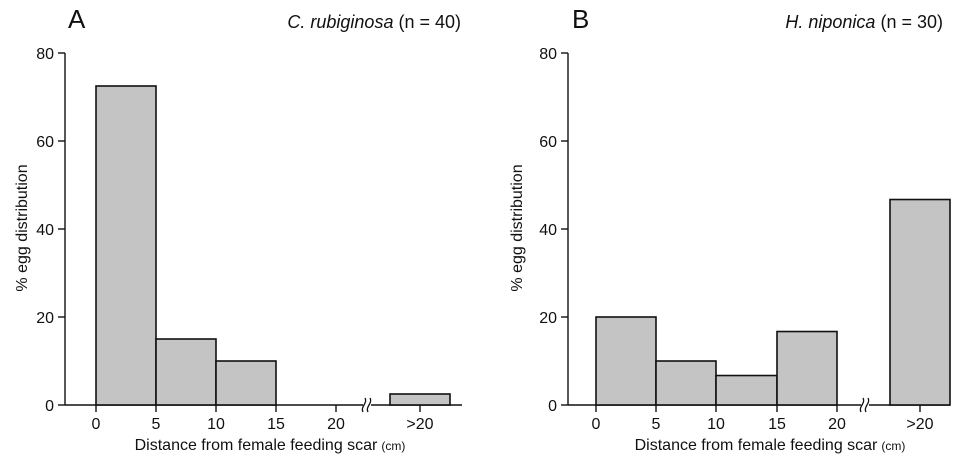  I want to click on panel-a-title: C. rubiginosa (n = 40), so click(374, 22).